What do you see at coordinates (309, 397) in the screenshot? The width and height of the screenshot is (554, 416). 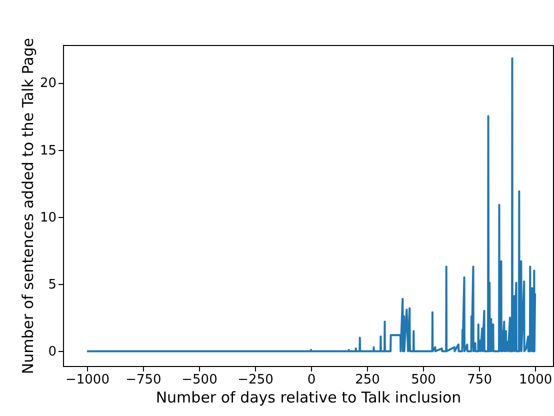 I see `x-axis-title: Number of days relative to Talk inclusion` at bounding box center [309, 397].